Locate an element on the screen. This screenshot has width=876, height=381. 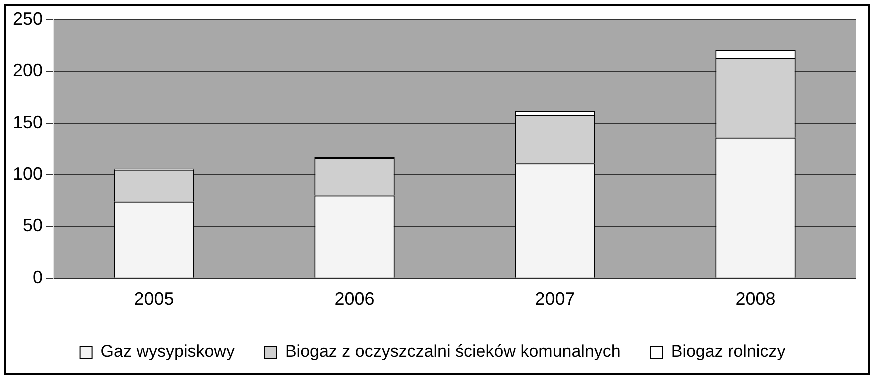
y-tick-label: 100 is located at coordinates (28, 174).